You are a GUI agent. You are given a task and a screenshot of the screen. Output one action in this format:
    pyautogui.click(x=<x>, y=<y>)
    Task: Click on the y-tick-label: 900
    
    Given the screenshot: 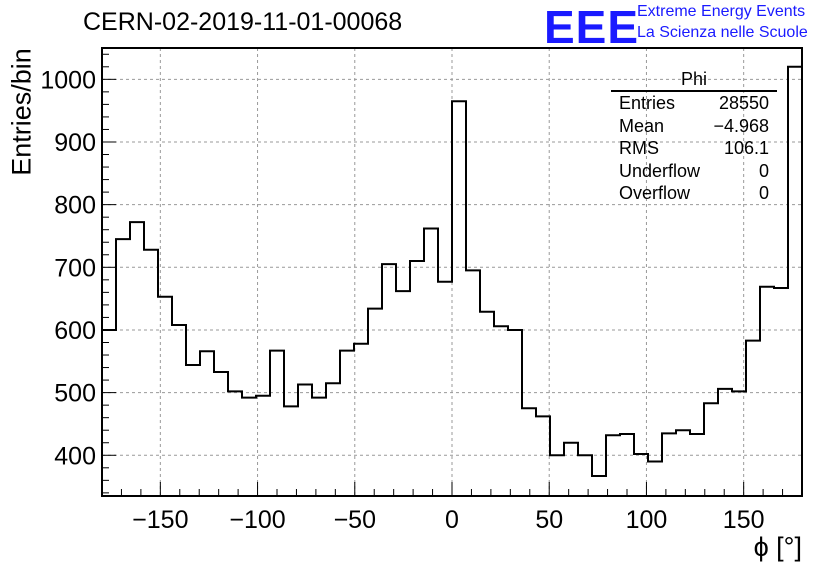 What is the action you would take?
    pyautogui.click(x=75, y=143)
    